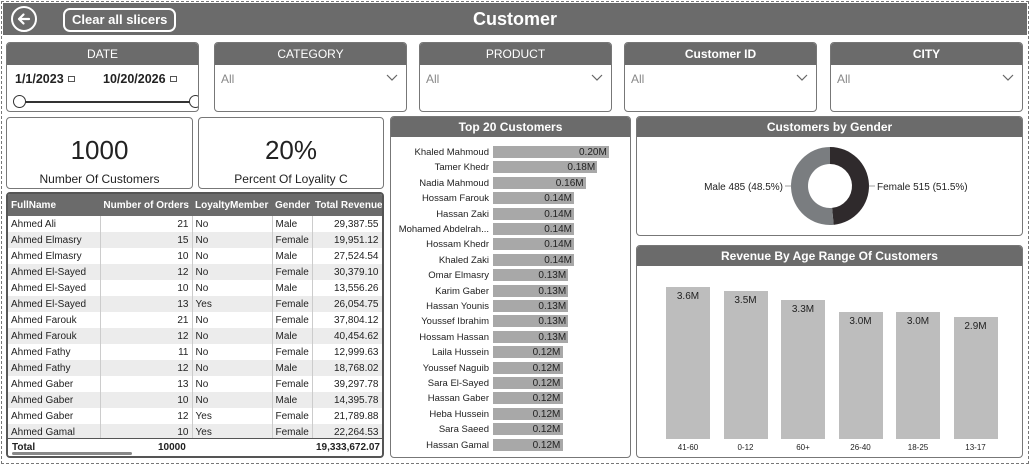 Image resolution: width=1030 pixels, height=465 pixels. I want to click on start-date-input: 1/1/2023, so click(45, 79).